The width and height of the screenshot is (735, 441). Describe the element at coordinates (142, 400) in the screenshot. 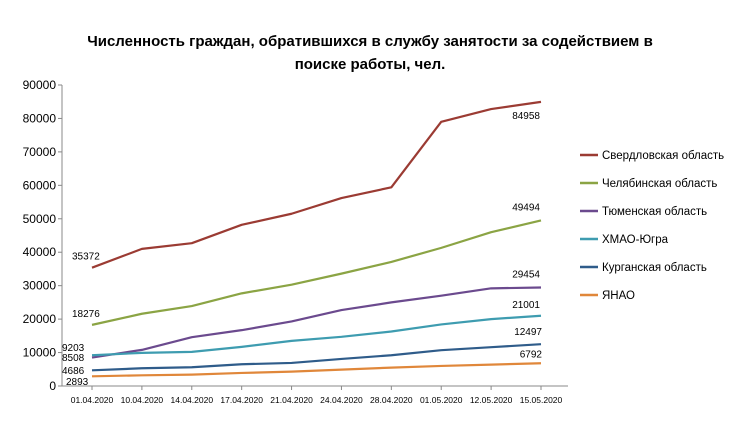

I see `x-tick-label: 10.04.2020` at that location.